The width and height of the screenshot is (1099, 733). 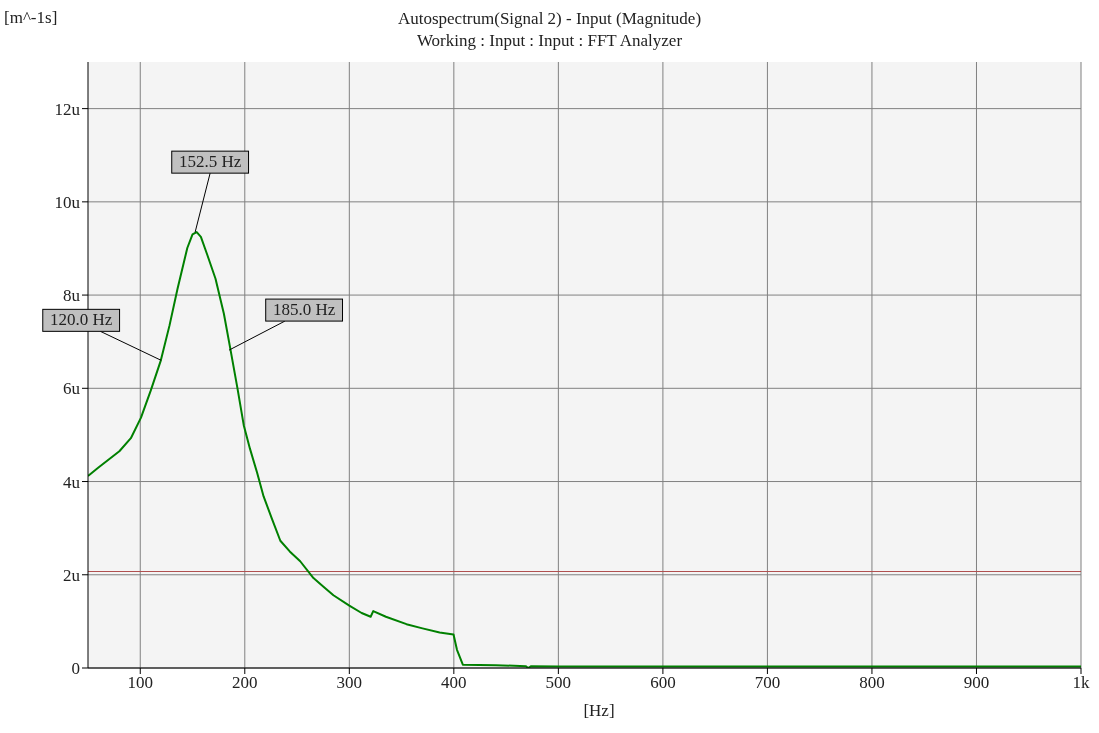 What do you see at coordinates (663, 683) in the screenshot?
I see `x-tick-label: 600` at bounding box center [663, 683].